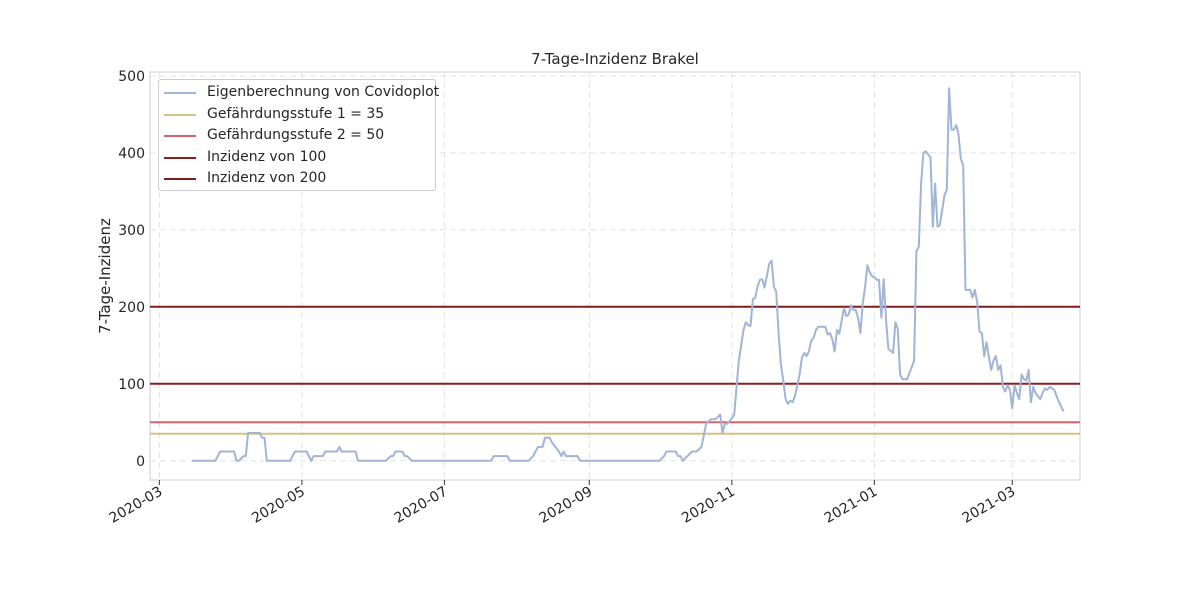 The width and height of the screenshot is (1200, 604). I want to click on legend-item-series: Eigenberechnung von Covidoplot, so click(299, 93).